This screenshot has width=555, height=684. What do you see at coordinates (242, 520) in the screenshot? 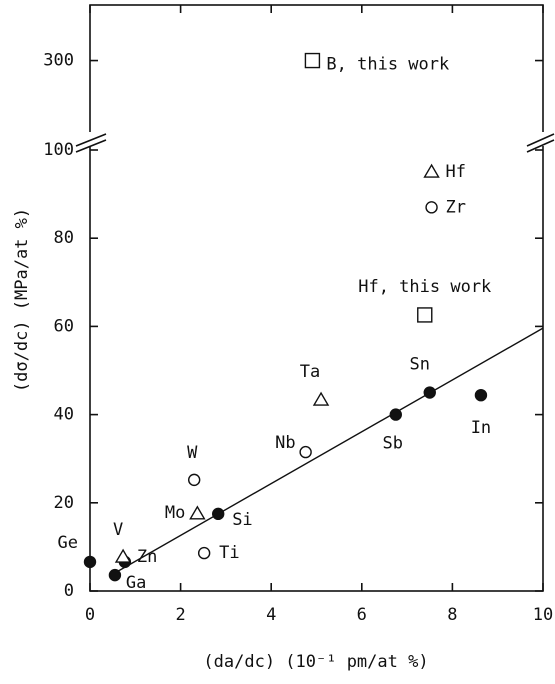
I see `point-label: Si` at bounding box center [242, 520].